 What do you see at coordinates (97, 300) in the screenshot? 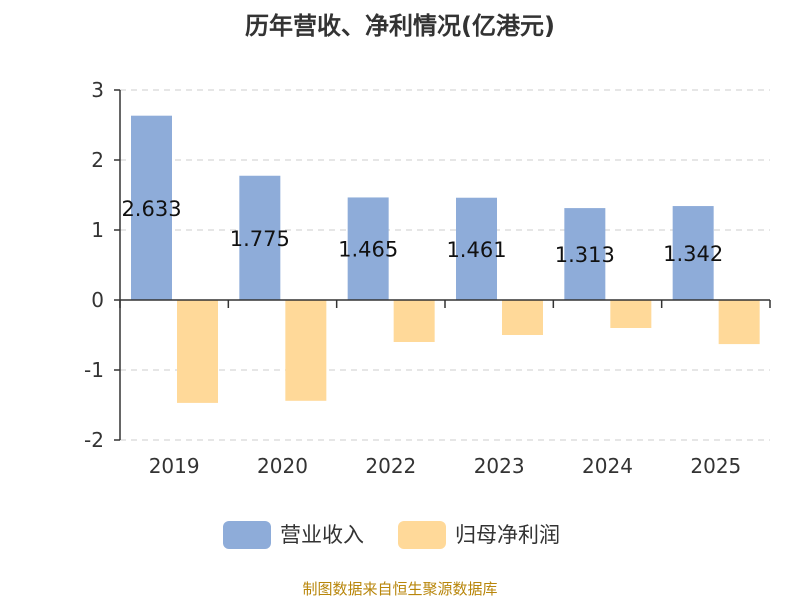
I see `y-tick-label: 0` at bounding box center [97, 300].